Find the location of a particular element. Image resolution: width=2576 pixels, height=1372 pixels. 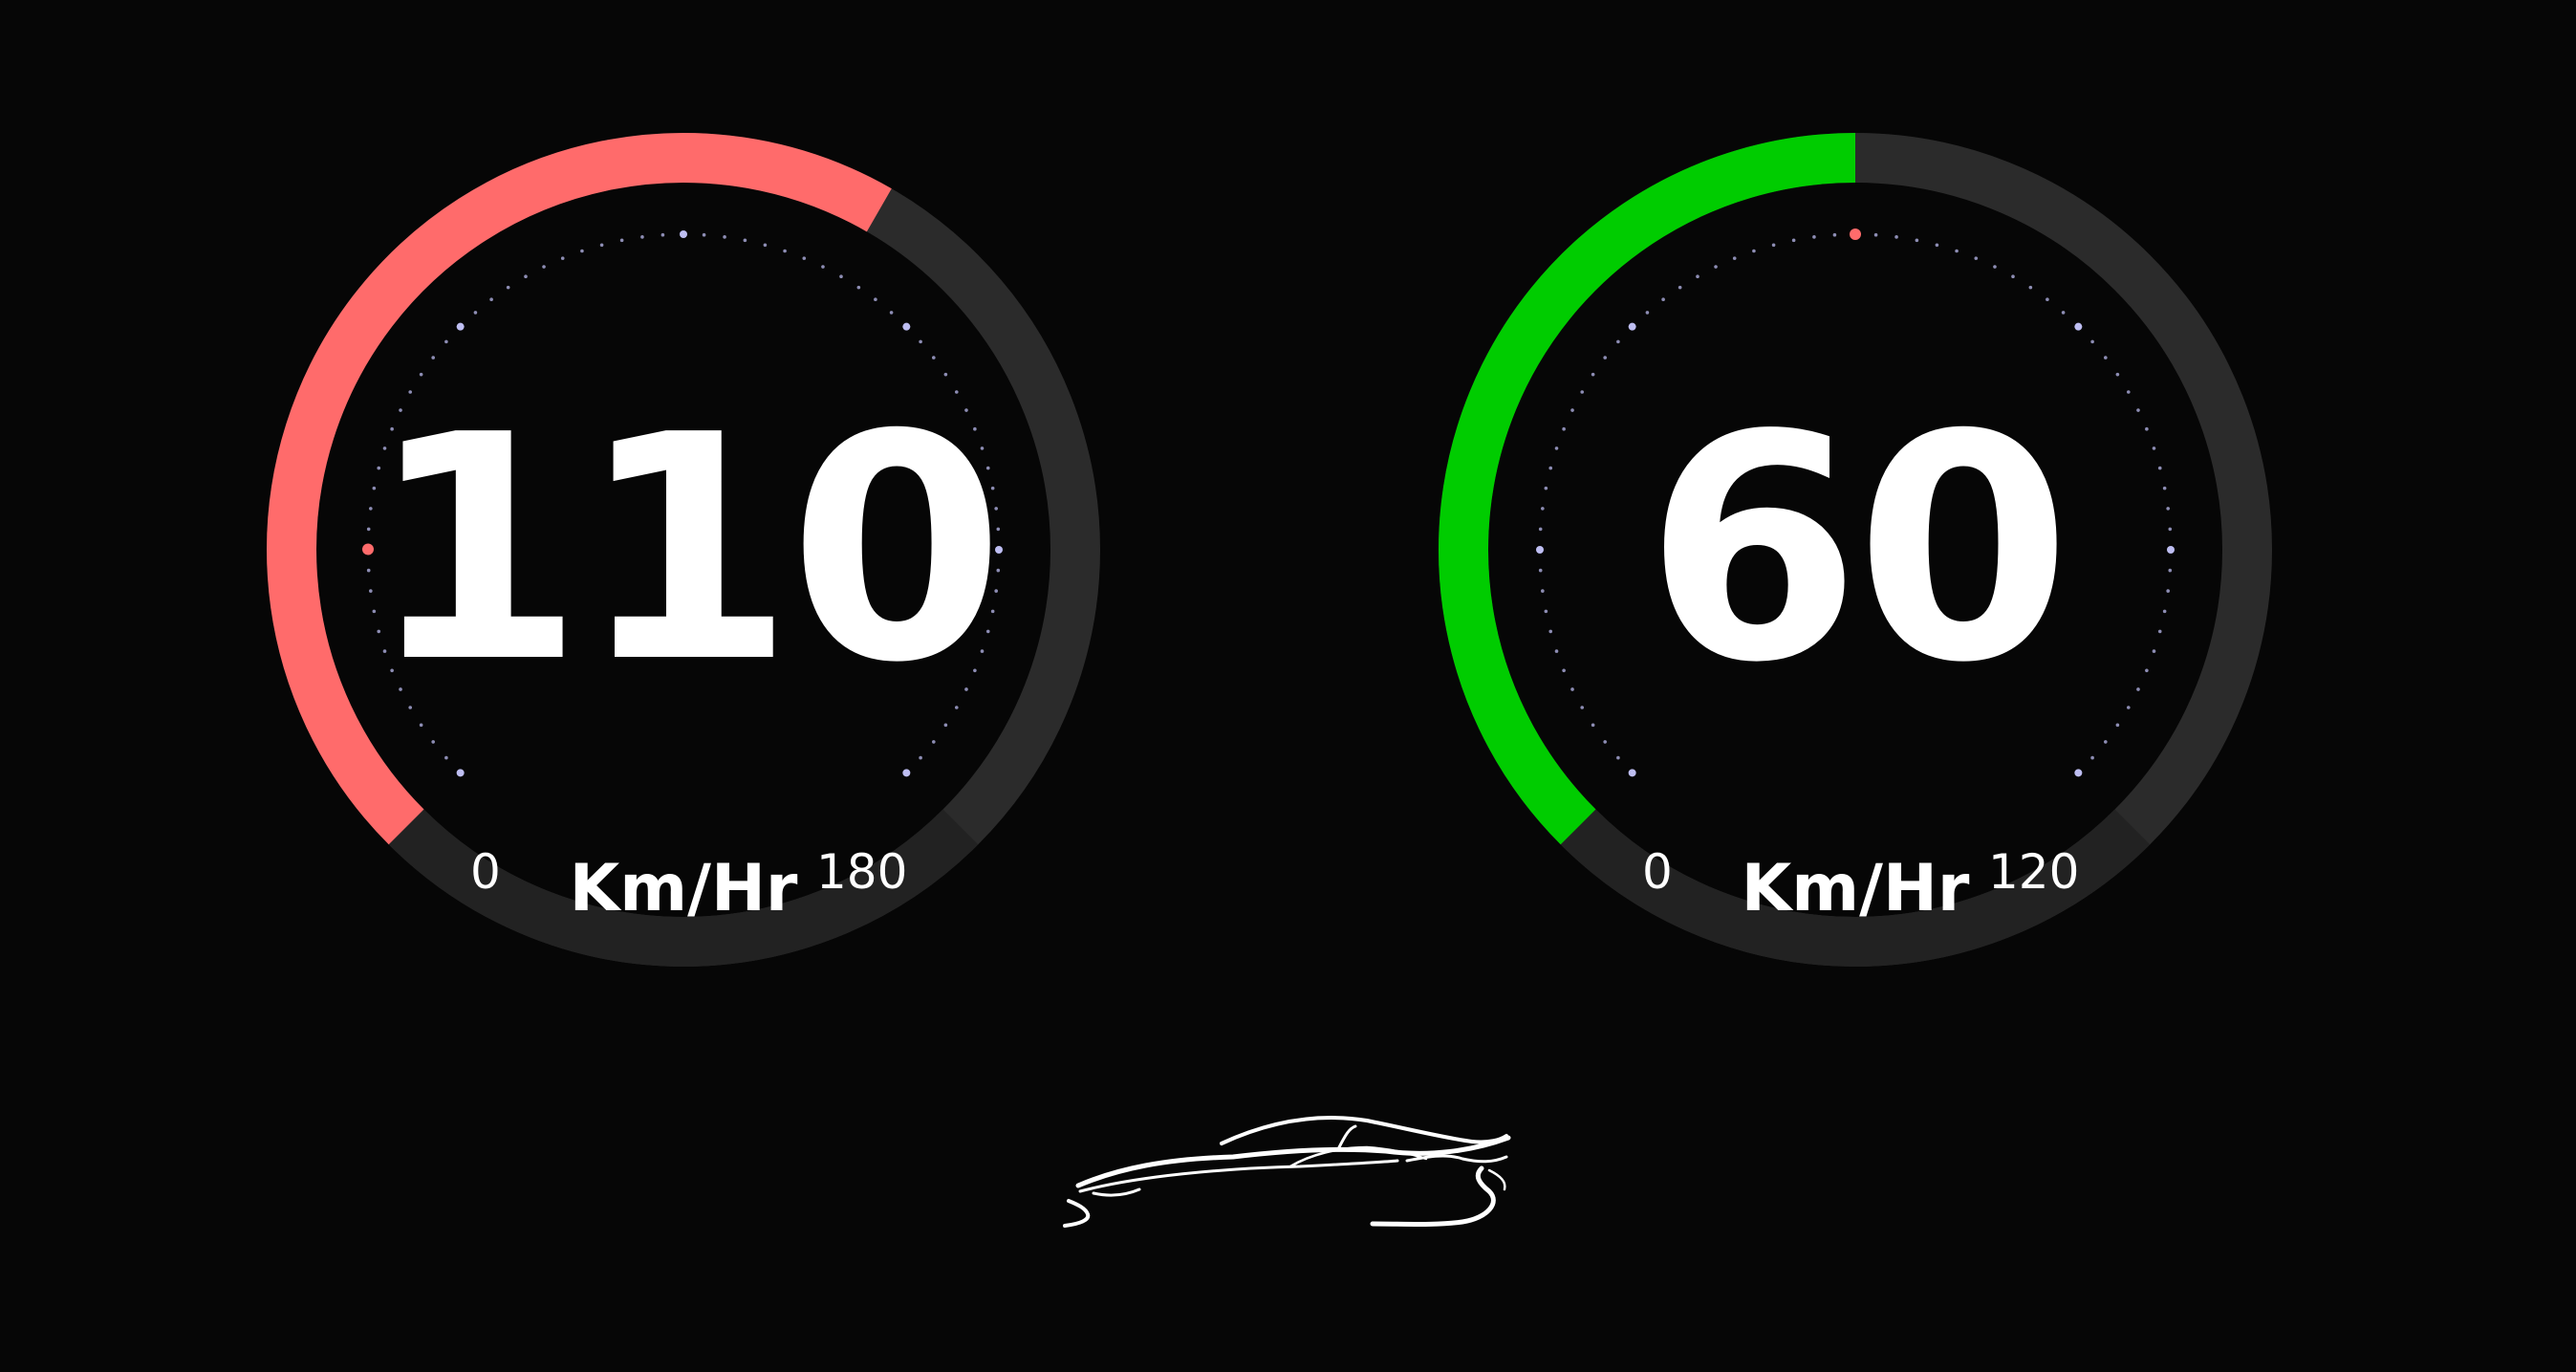

speed-min-label: 0 is located at coordinates (485, 872).